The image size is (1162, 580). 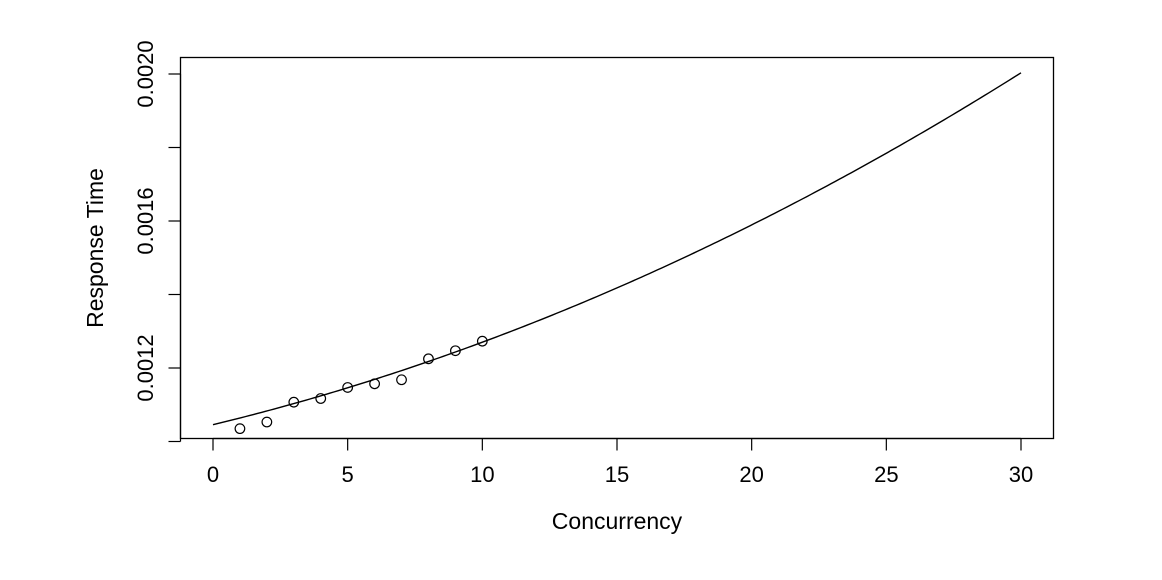 What do you see at coordinates (145, 367) in the screenshot?
I see `y-tick-label: 0.0012` at bounding box center [145, 367].